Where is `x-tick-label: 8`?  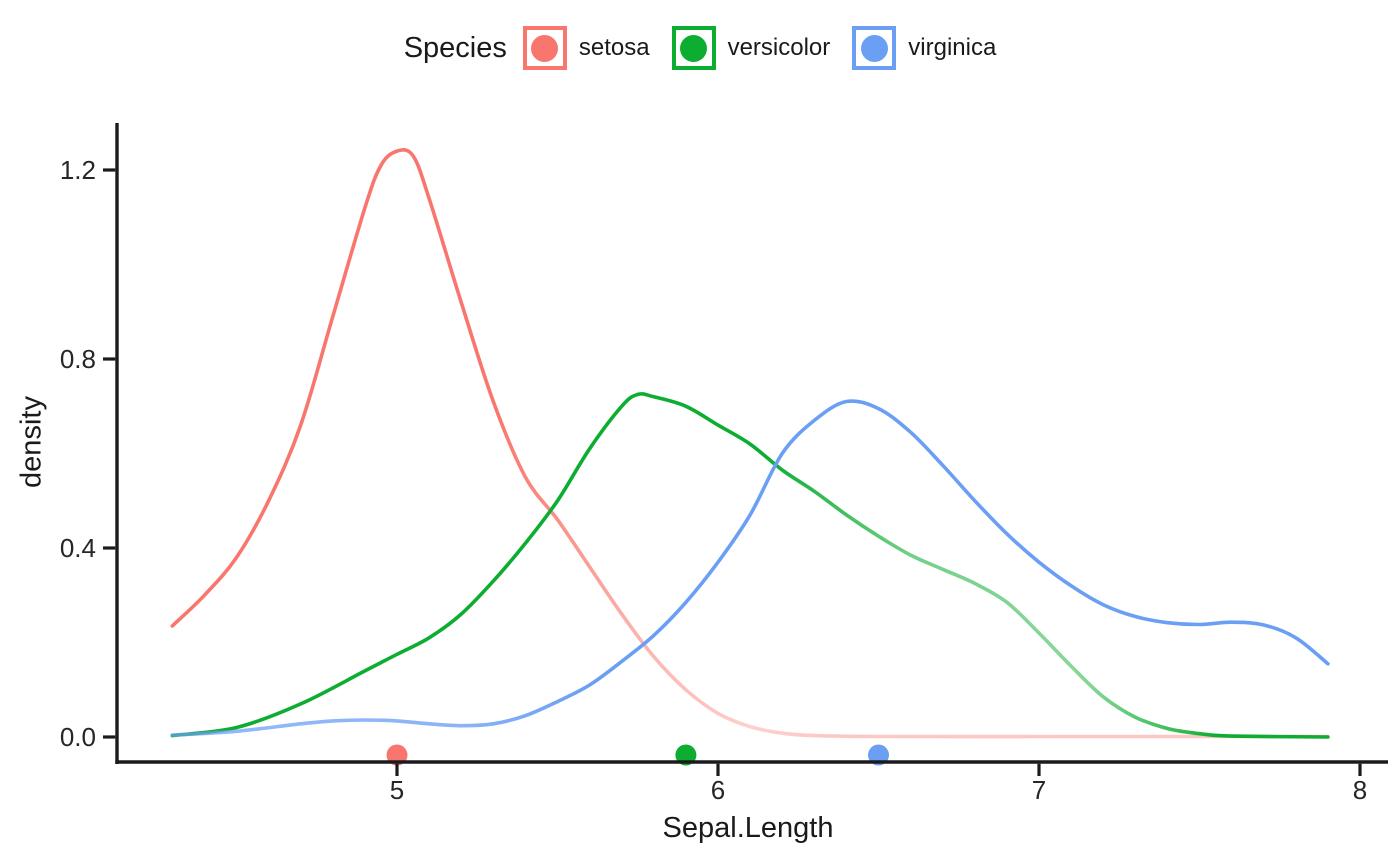 x-tick-label: 8 is located at coordinates (1360, 790).